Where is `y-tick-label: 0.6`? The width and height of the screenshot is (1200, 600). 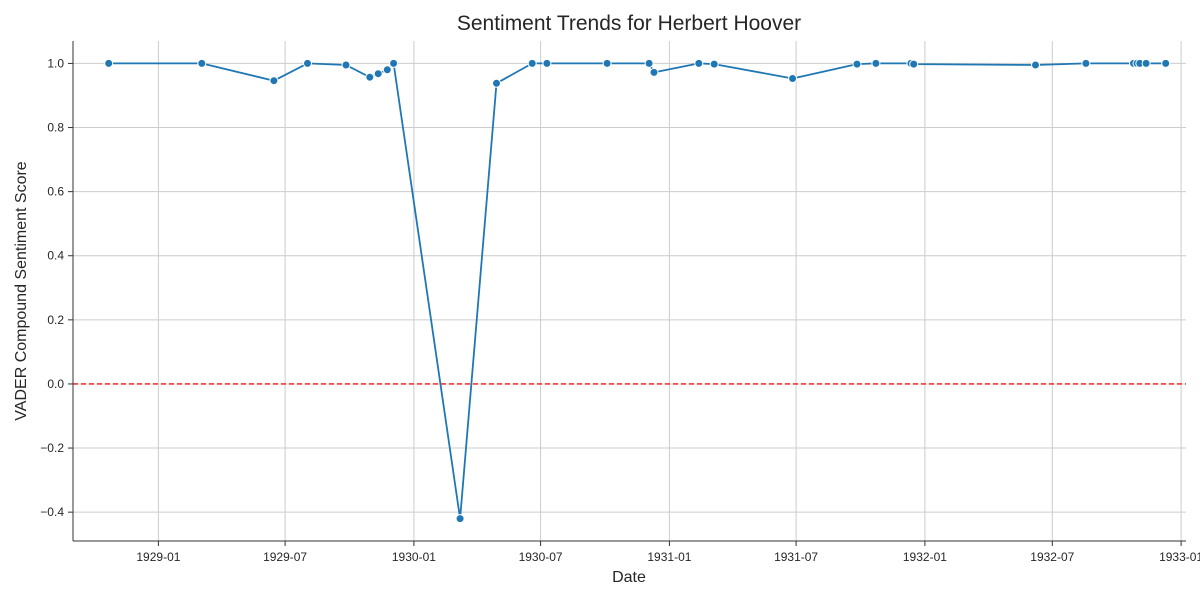
y-tick-label: 0.6 is located at coordinates (55, 192).